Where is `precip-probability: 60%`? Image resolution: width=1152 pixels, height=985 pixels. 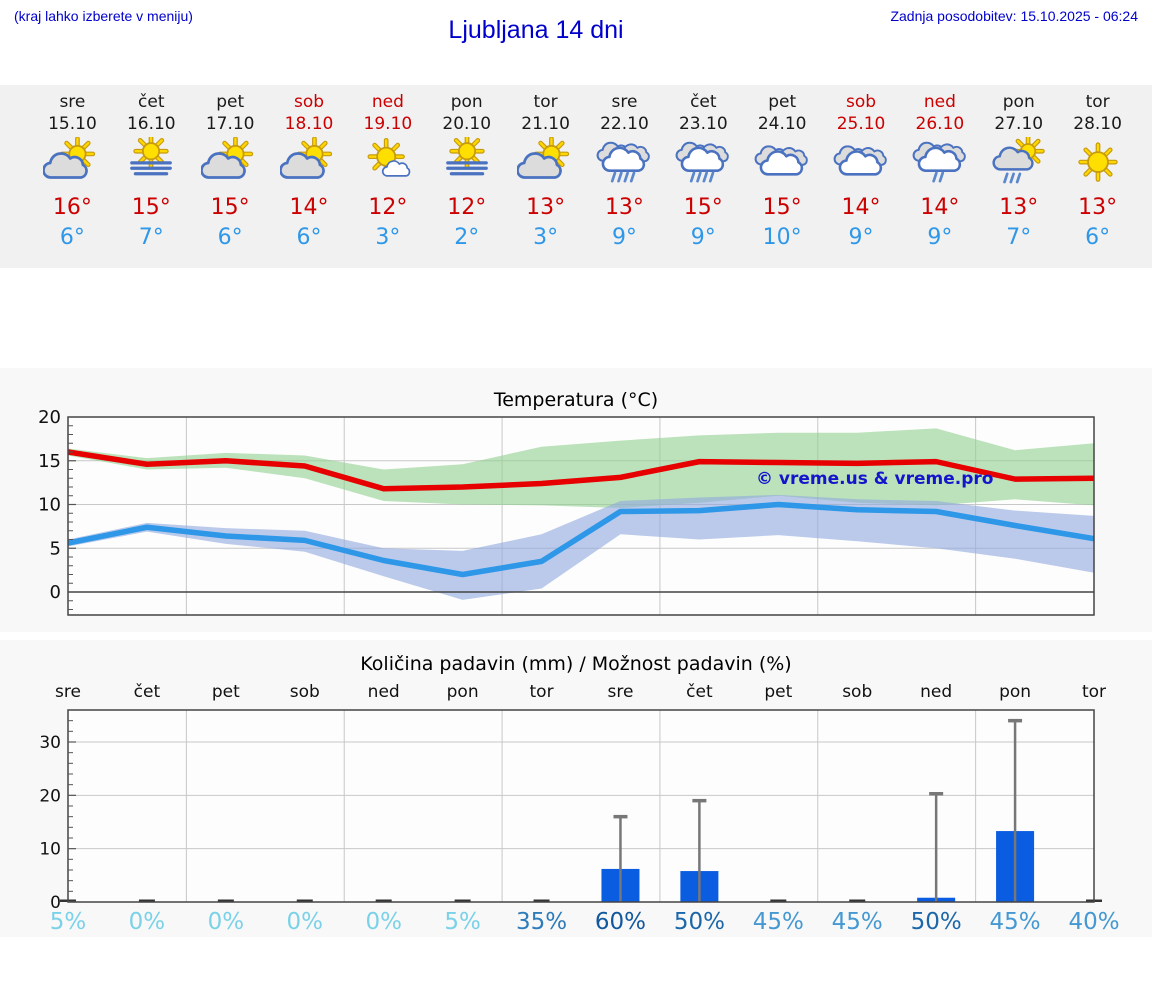
precip-probability: 60% is located at coordinates (620, 922).